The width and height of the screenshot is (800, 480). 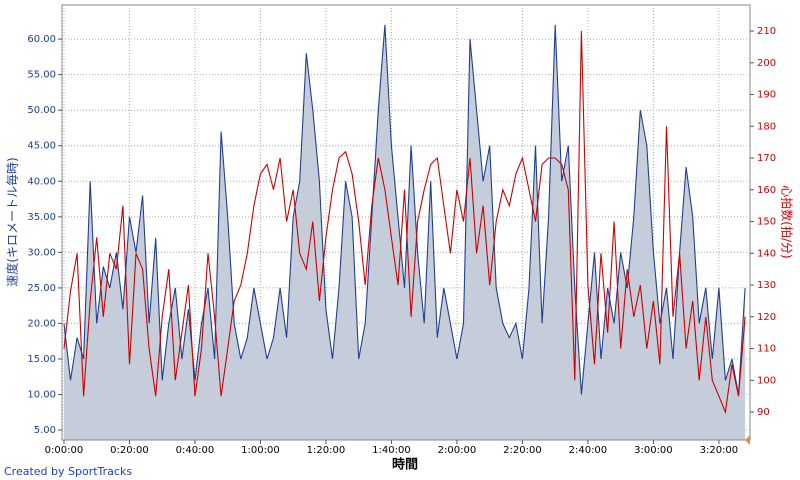 I want to click on y-tick-label: 45.00, so click(x=41, y=146).